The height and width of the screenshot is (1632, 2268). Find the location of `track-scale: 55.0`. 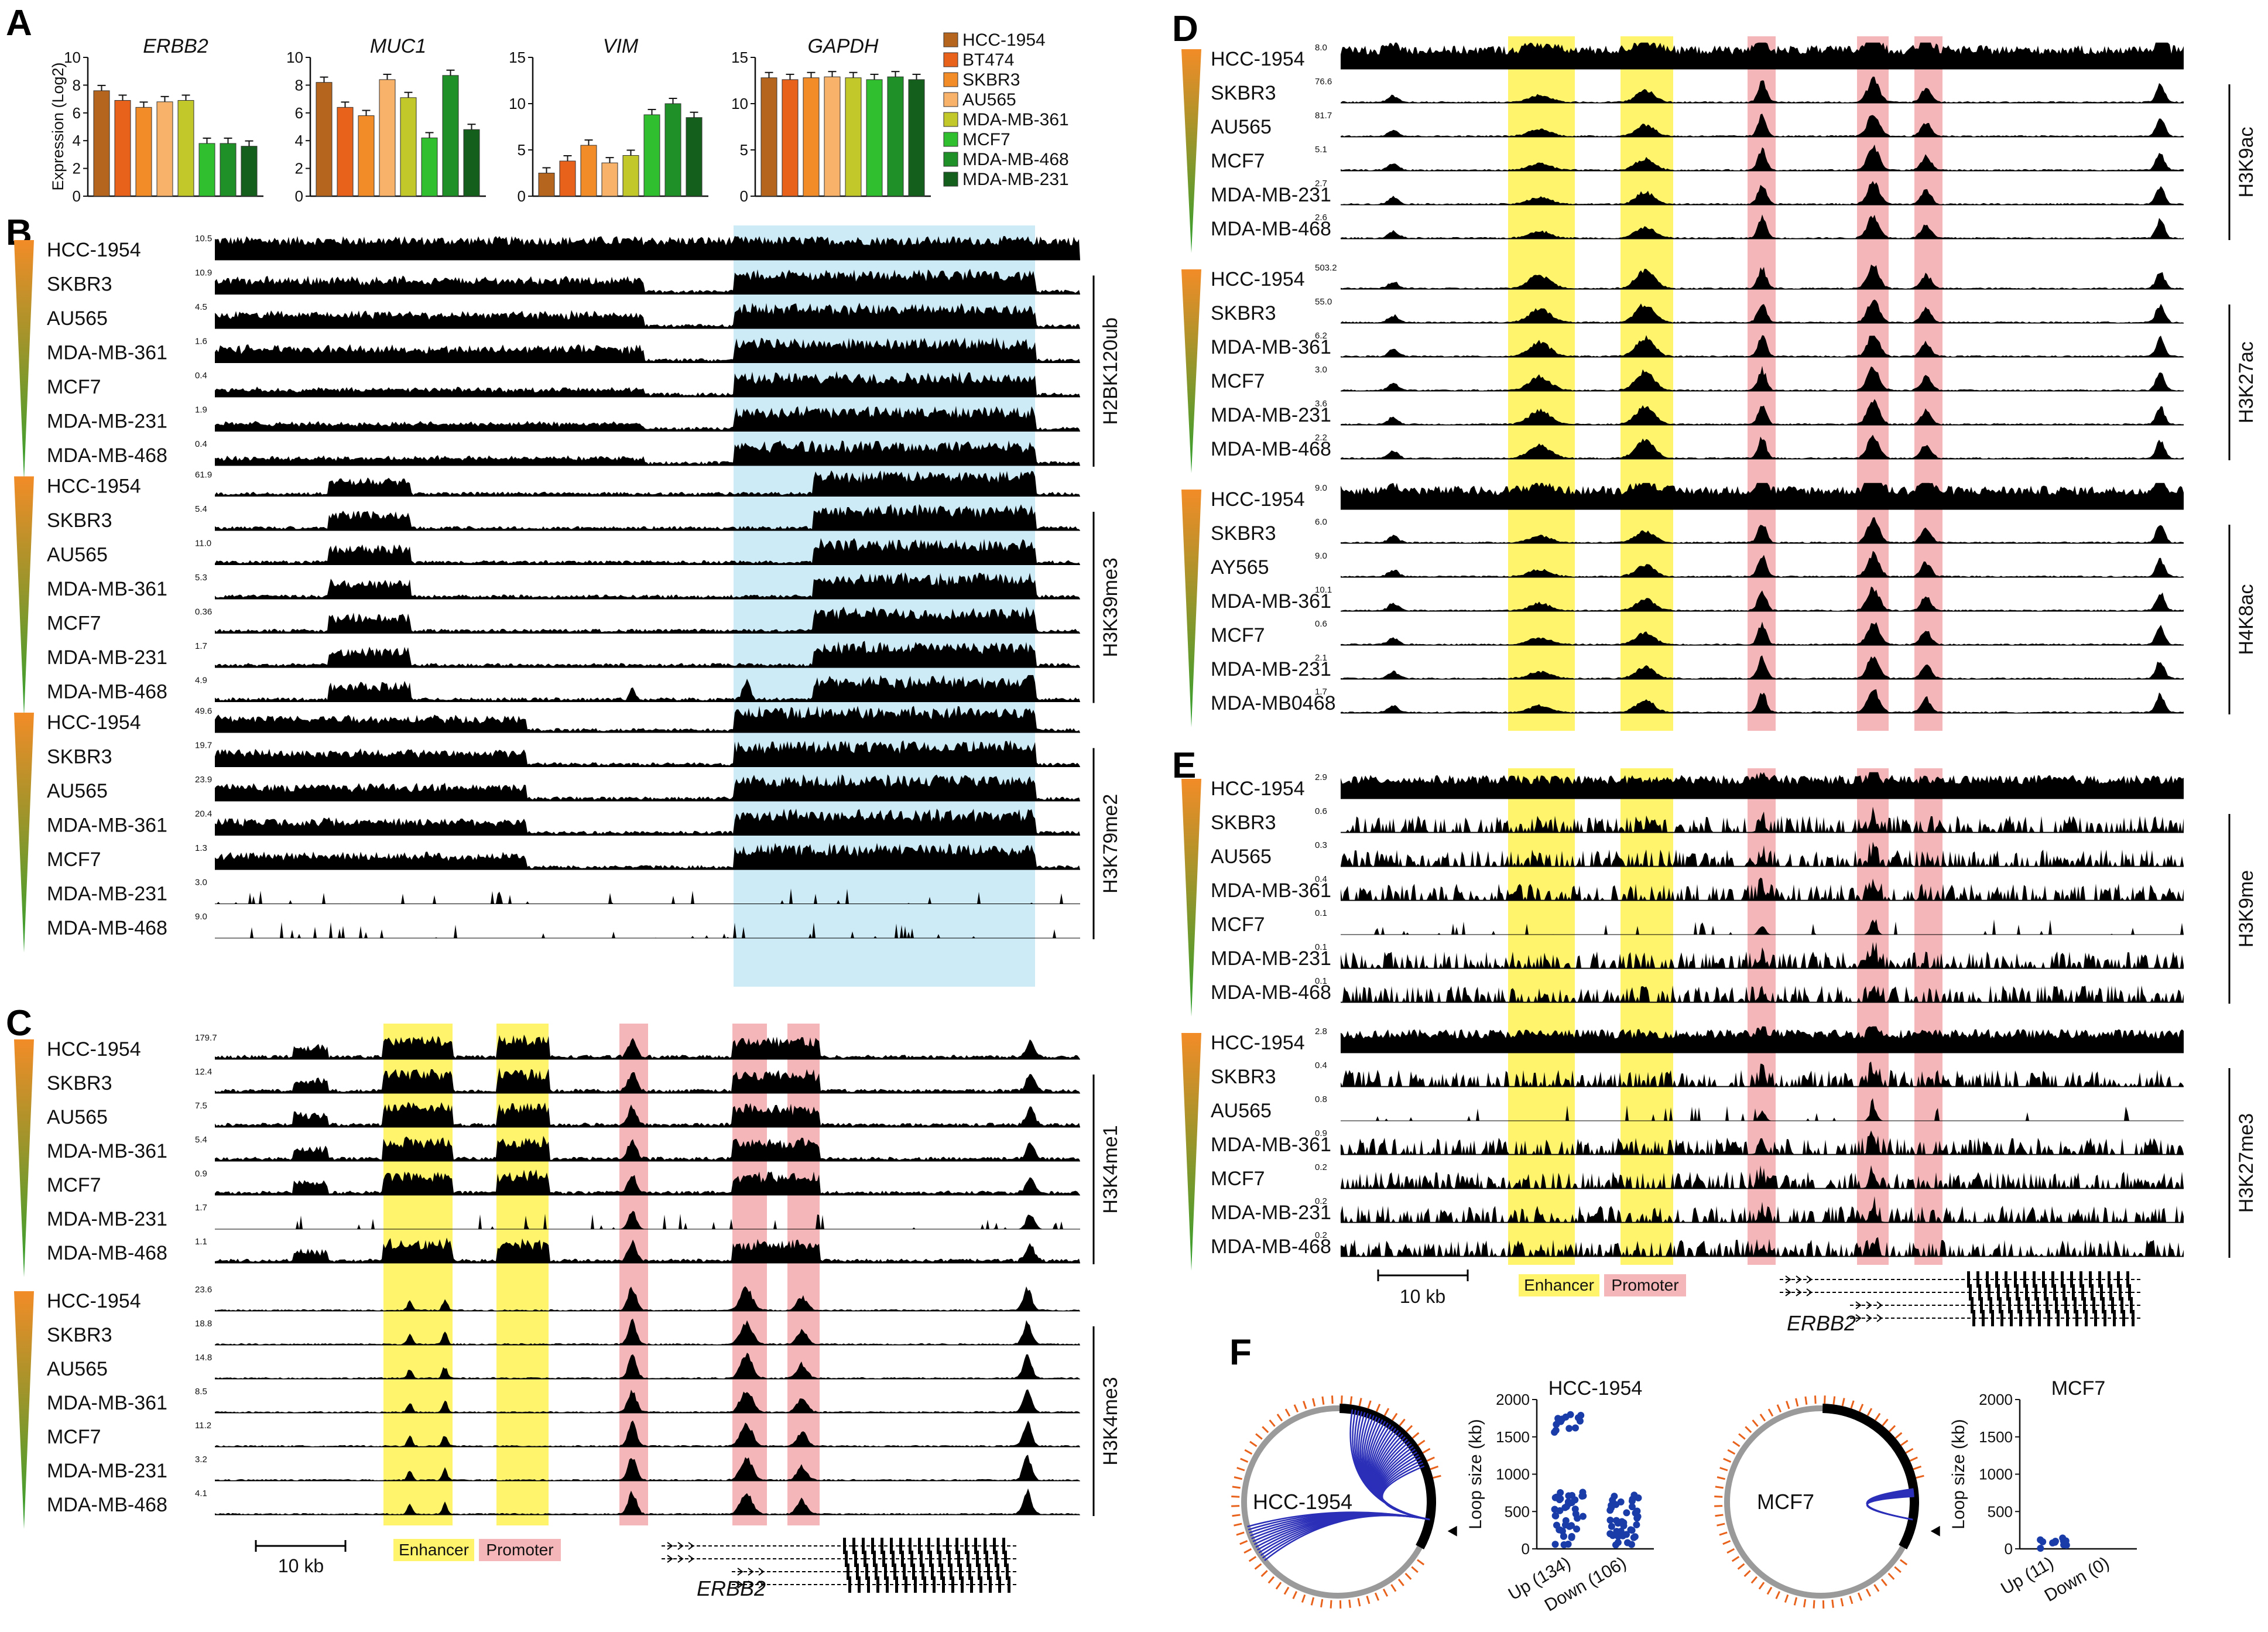

track-scale: 55.0 is located at coordinates (1324, 302).